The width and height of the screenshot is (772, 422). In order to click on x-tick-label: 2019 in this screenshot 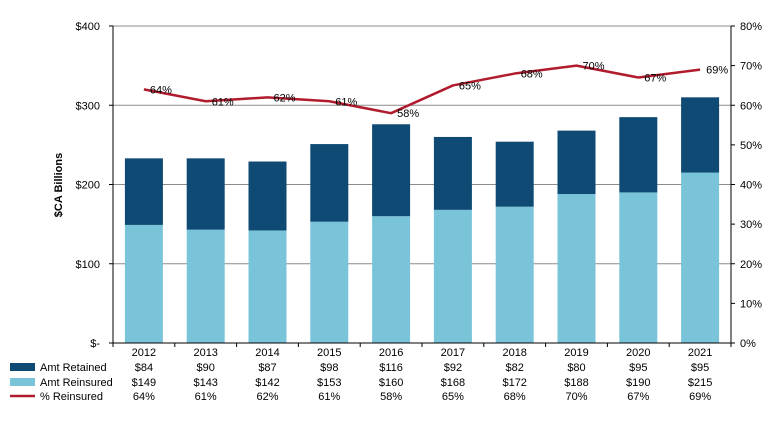, I will do `click(576, 353)`.